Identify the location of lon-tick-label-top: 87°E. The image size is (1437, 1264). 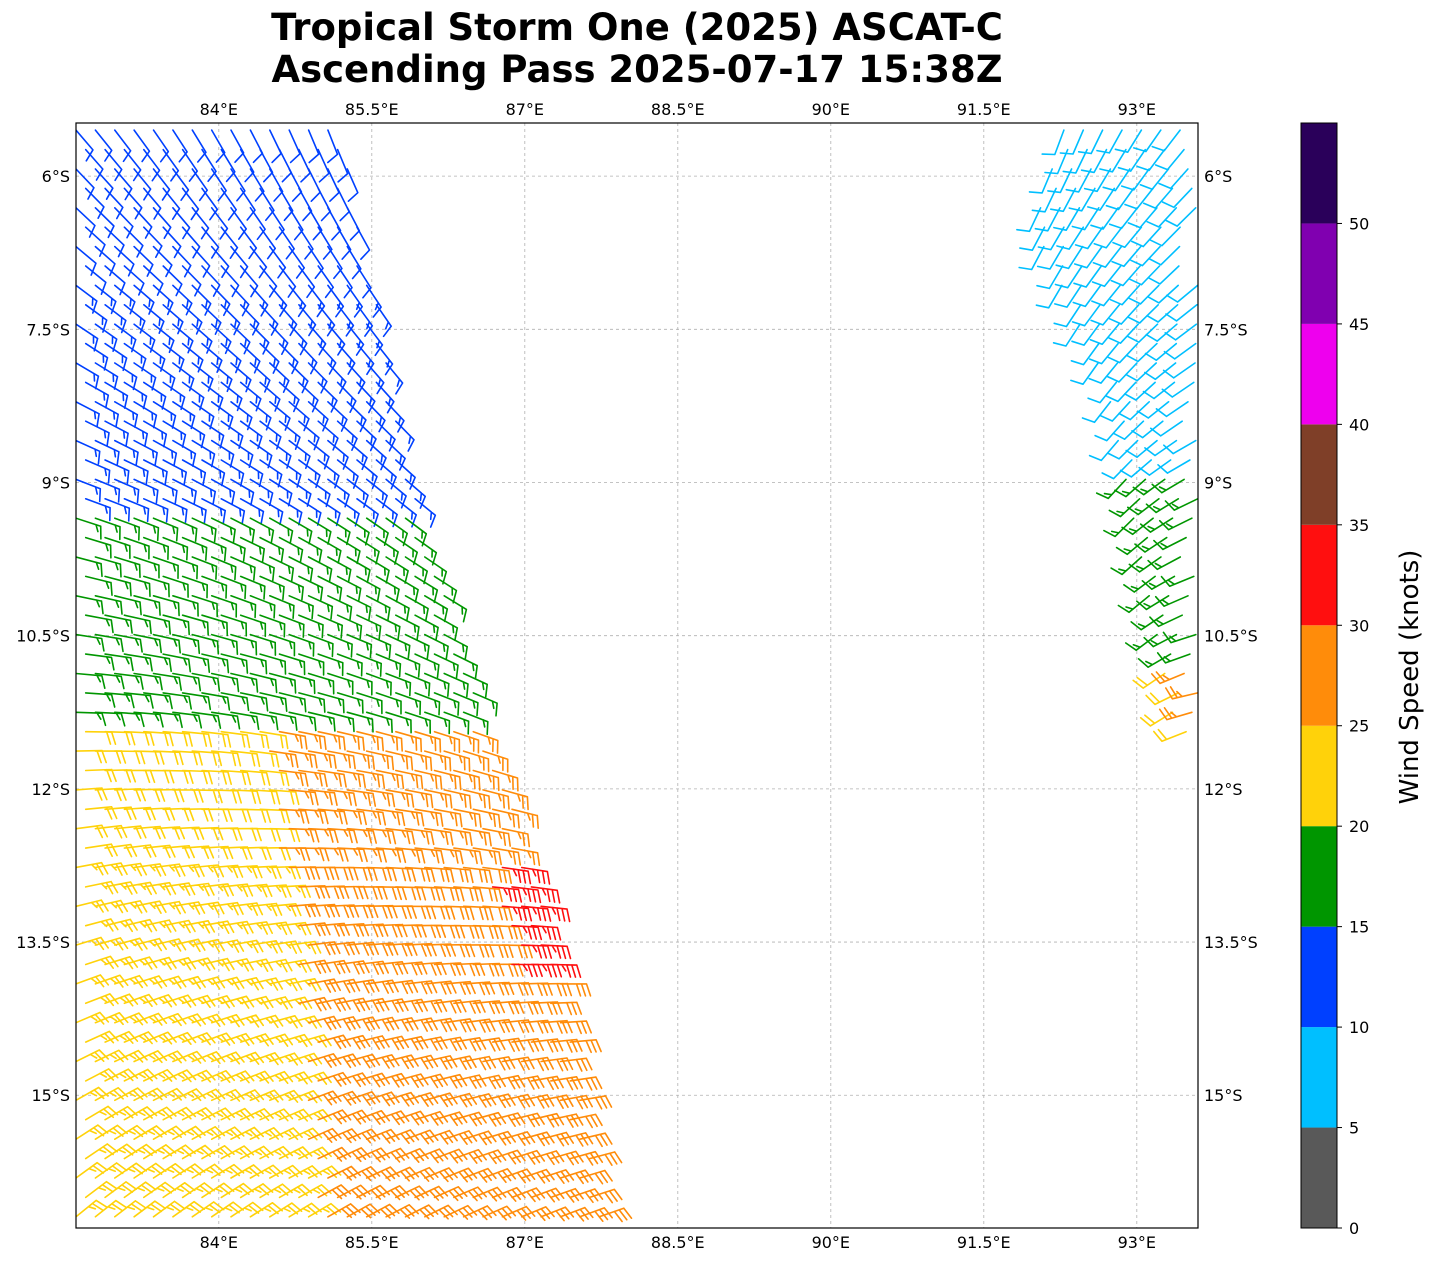
(525, 109).